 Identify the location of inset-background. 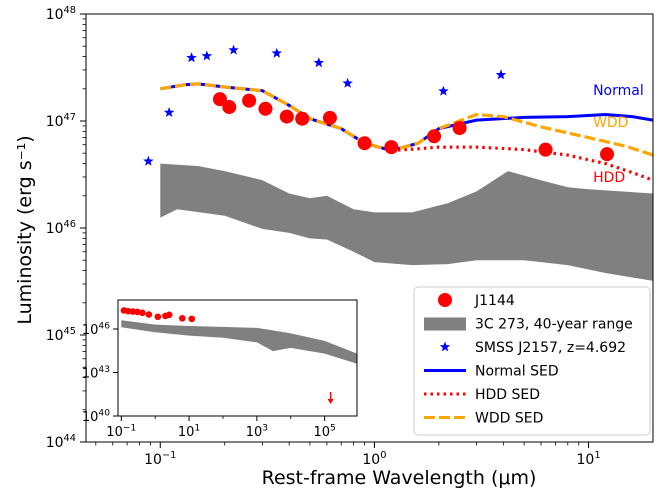
(237, 358).